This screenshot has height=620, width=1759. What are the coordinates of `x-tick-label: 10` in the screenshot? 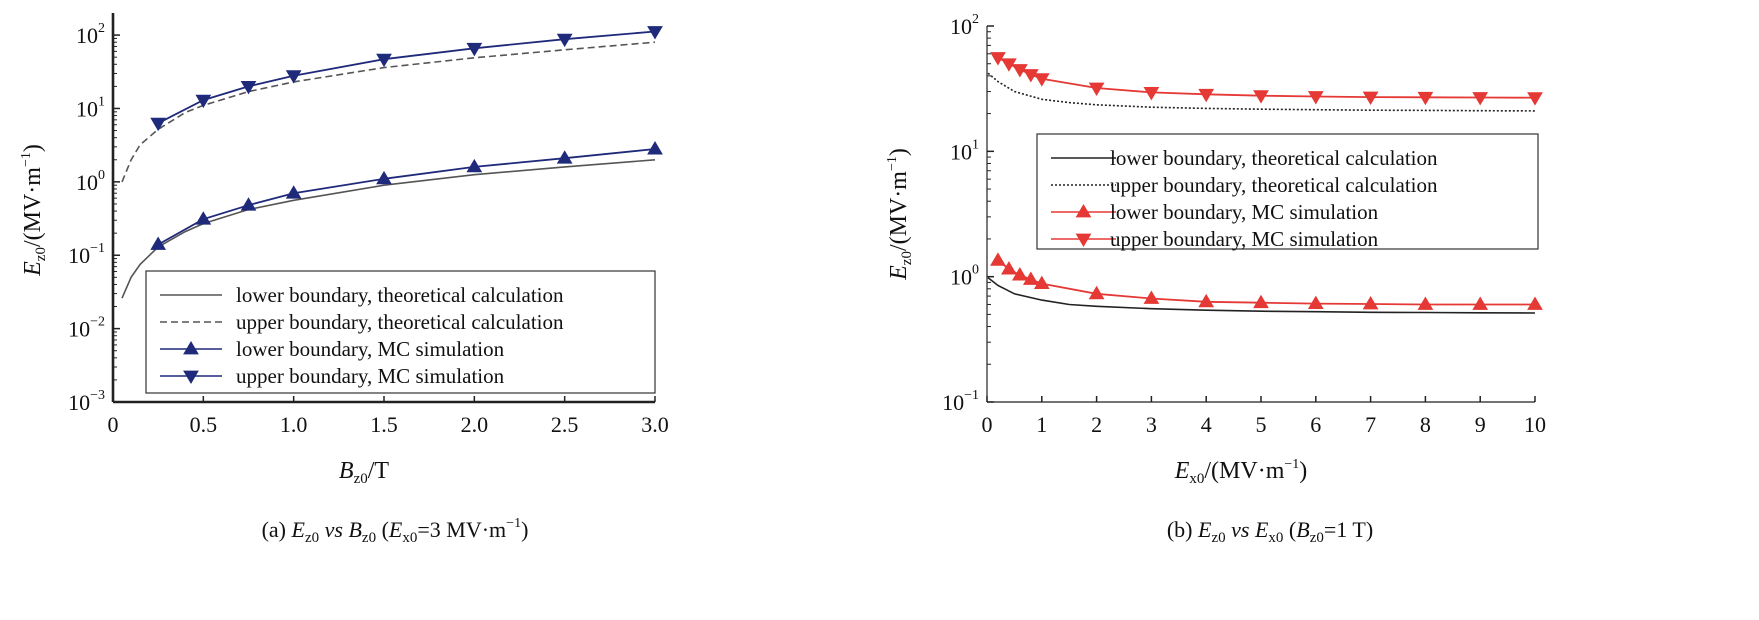 It's located at (1535, 424).